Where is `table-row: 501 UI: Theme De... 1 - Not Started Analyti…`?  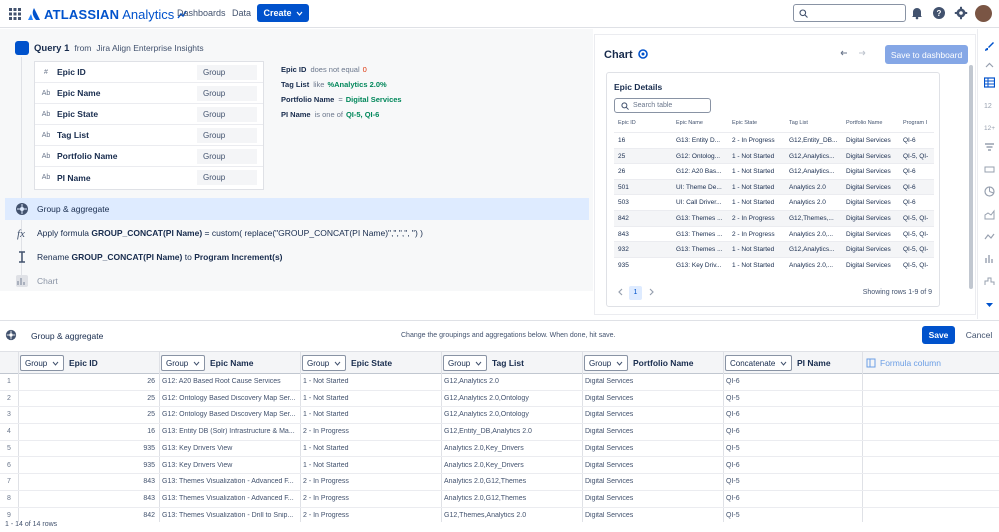 table-row: 501 UI: Theme De... 1 - Not Started Analyti… is located at coordinates (774, 186).